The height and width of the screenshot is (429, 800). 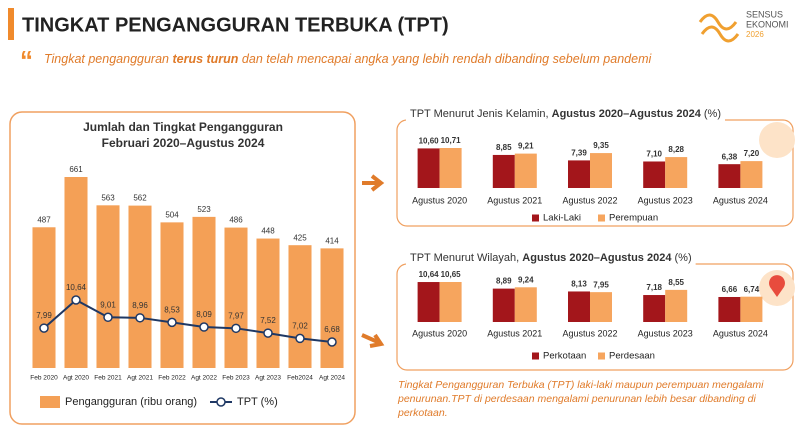 I want to click on legend-label: Laki-Laki, so click(x=562, y=218).